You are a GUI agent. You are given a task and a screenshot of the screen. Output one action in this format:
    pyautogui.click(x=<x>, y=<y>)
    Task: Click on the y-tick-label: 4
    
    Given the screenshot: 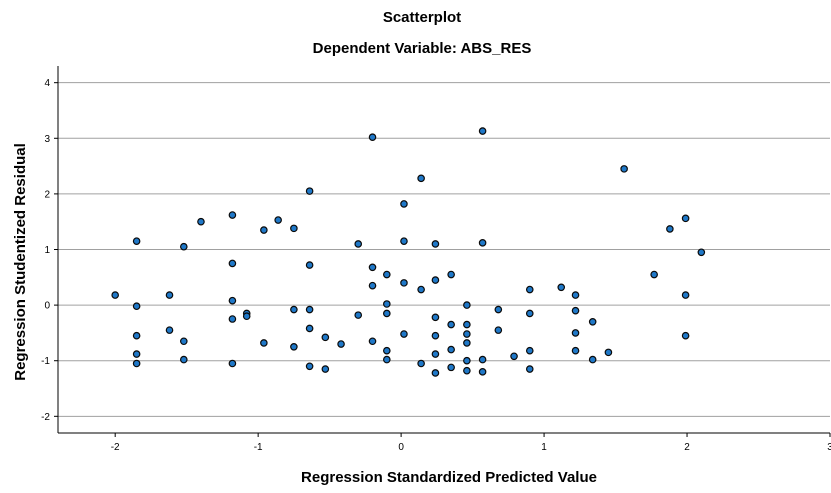 What is the action you would take?
    pyautogui.click(x=47, y=83)
    